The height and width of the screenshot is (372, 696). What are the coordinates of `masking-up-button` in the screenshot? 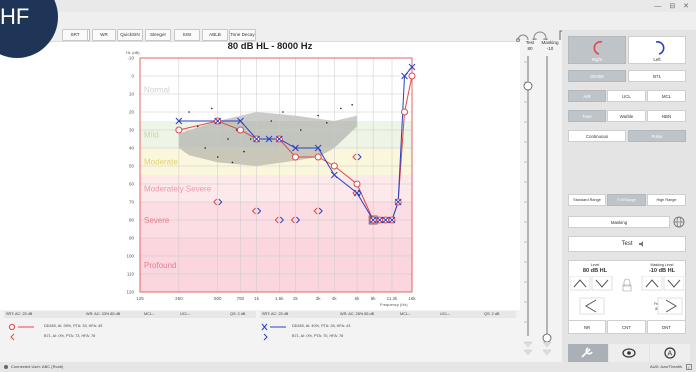 It's located at (652, 283).